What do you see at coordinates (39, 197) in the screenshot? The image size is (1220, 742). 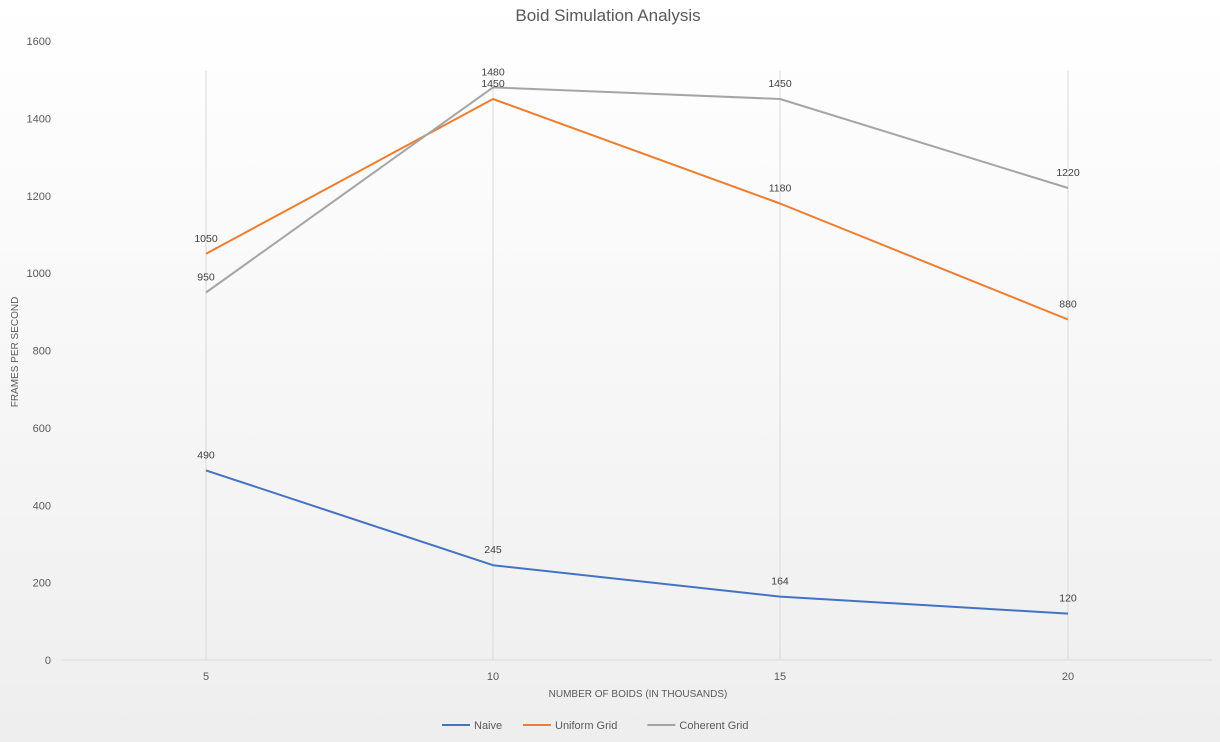 I see `y-tick-label: 1200` at bounding box center [39, 197].